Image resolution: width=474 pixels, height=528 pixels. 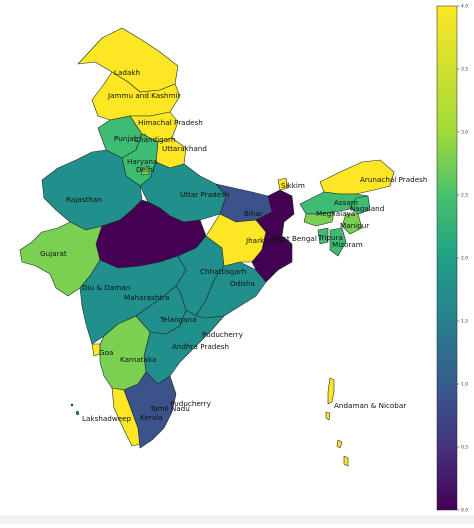 I want to click on colorbar-tick-label: 0.0, so click(x=464, y=511).